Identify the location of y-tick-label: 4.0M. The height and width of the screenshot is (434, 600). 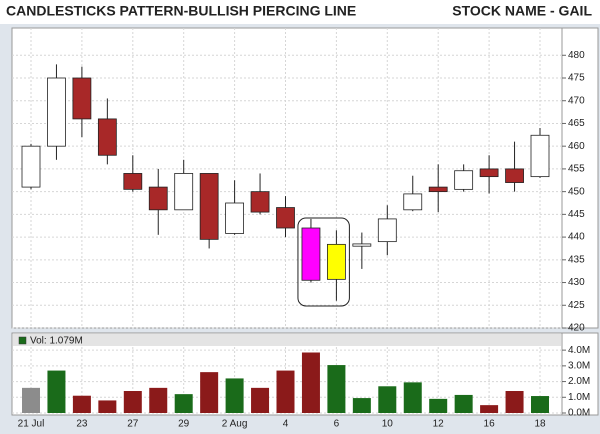
(579, 350).